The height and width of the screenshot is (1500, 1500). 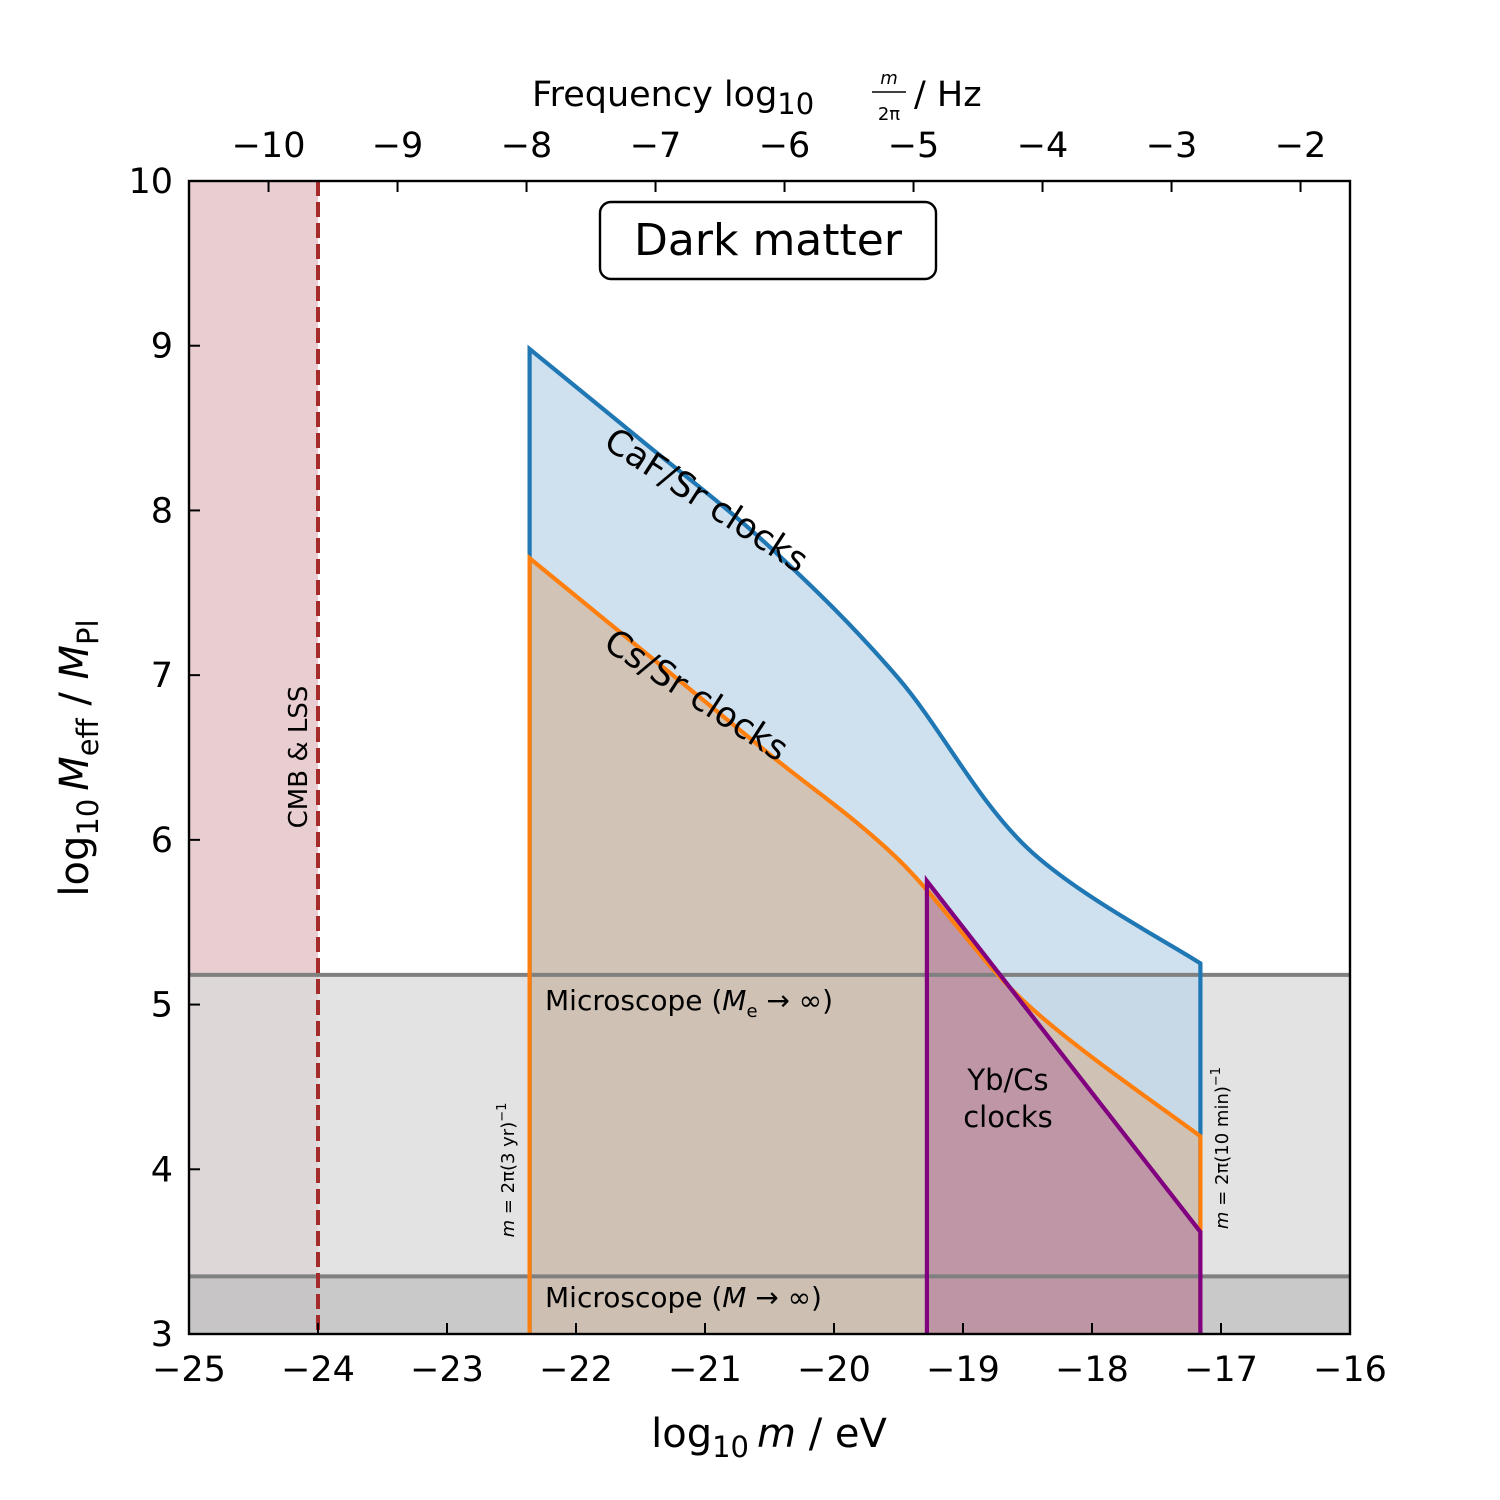 I want to click on microscope-me-label: Microscope (Me → ∞), so click(x=689, y=1003).